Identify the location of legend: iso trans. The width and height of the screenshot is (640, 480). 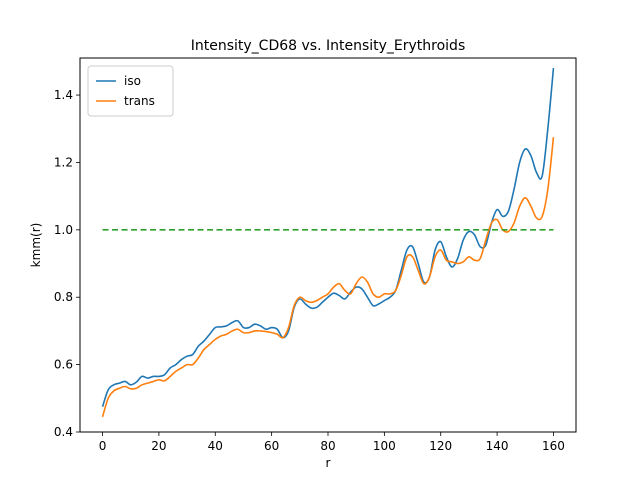
(130, 91).